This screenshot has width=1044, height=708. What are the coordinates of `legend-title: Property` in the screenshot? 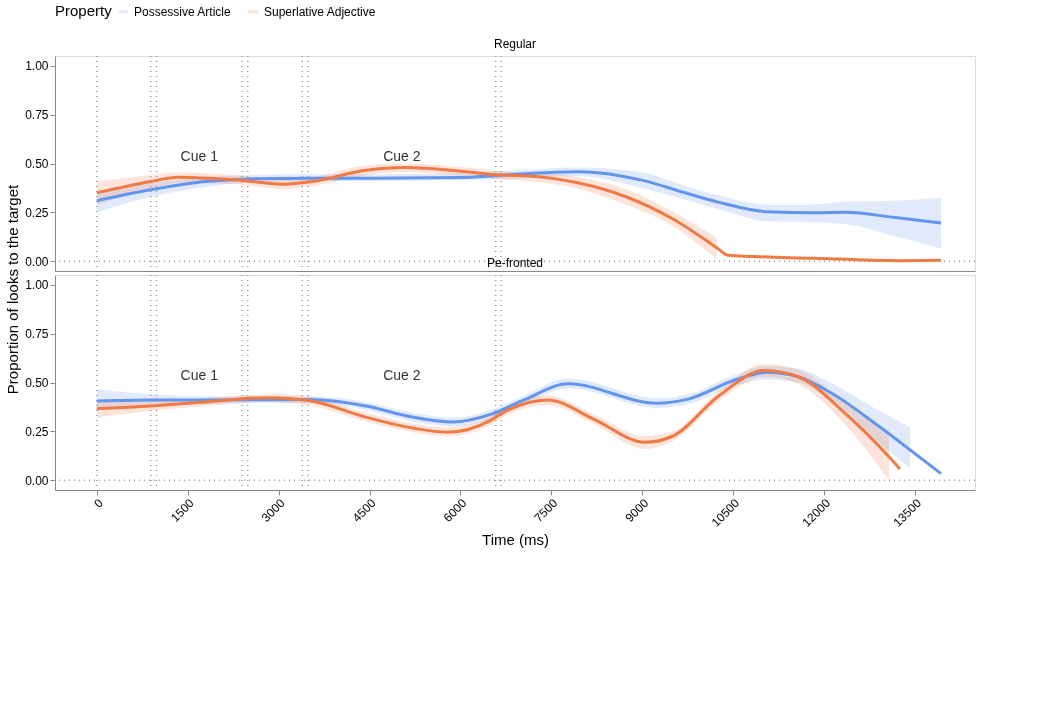 It's located at (84, 10).